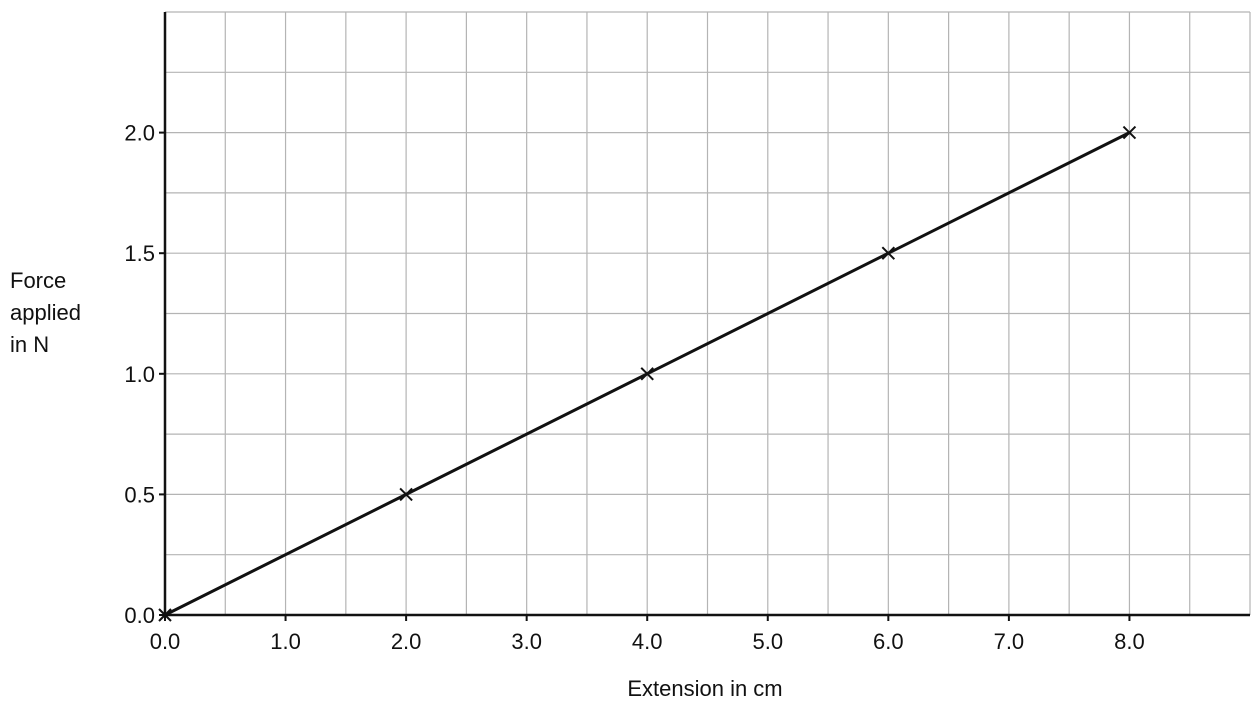 This screenshot has width=1252, height=707. What do you see at coordinates (647, 641) in the screenshot?
I see `x-tick-label: 4.0` at bounding box center [647, 641].